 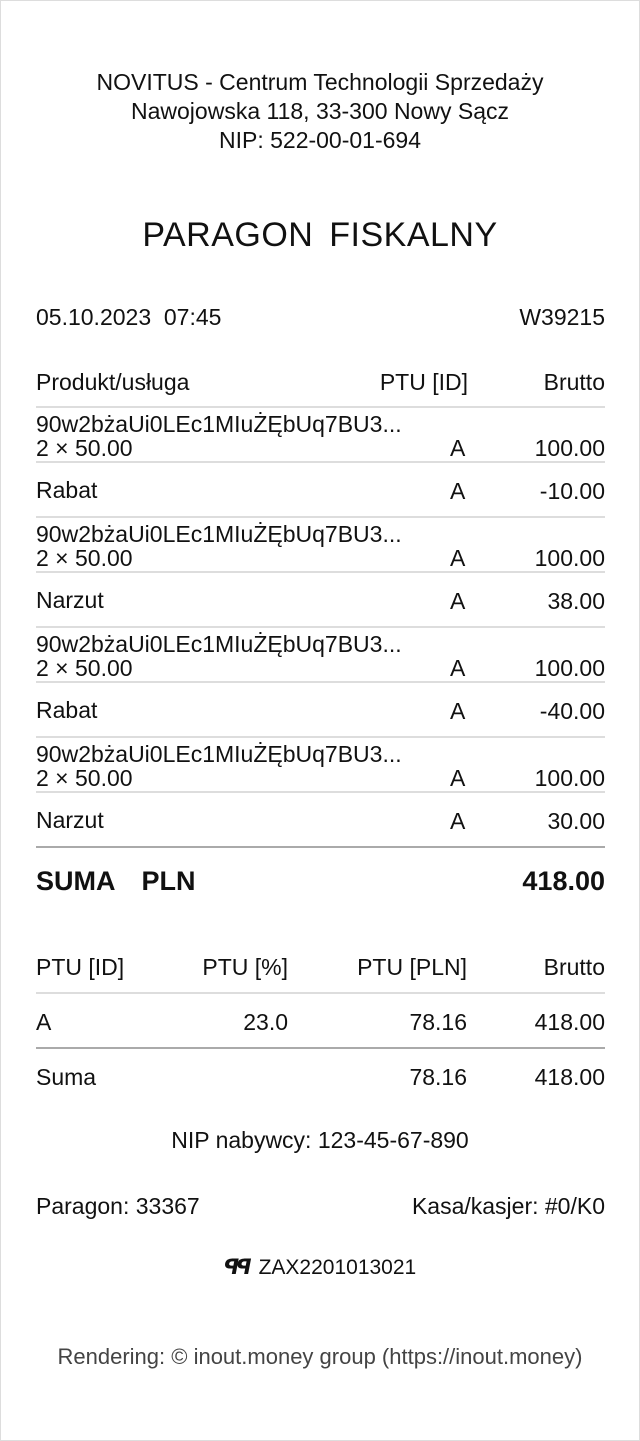 I want to click on vat-col-gross: Brutto, so click(x=574, y=967).